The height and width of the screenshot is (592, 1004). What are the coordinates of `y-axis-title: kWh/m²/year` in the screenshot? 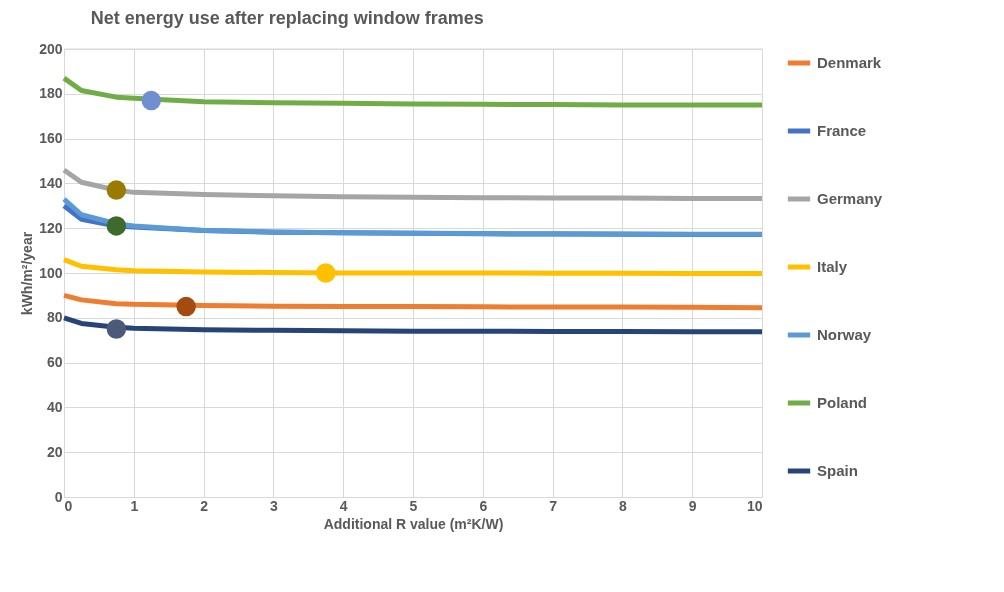 It's located at (27, 273).